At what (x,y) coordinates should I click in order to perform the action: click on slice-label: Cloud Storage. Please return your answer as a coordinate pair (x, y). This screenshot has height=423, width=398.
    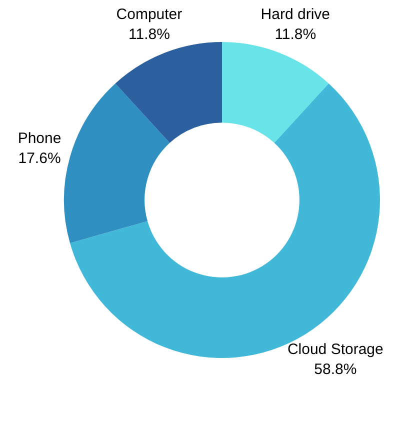
    Looking at the image, I should click on (335, 349).